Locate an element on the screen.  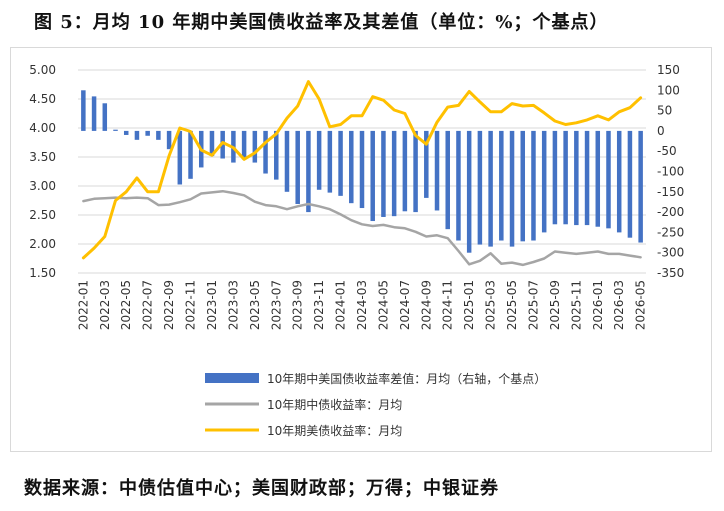
x-tick-label: 2026-05 is located at coordinates (641, 305).